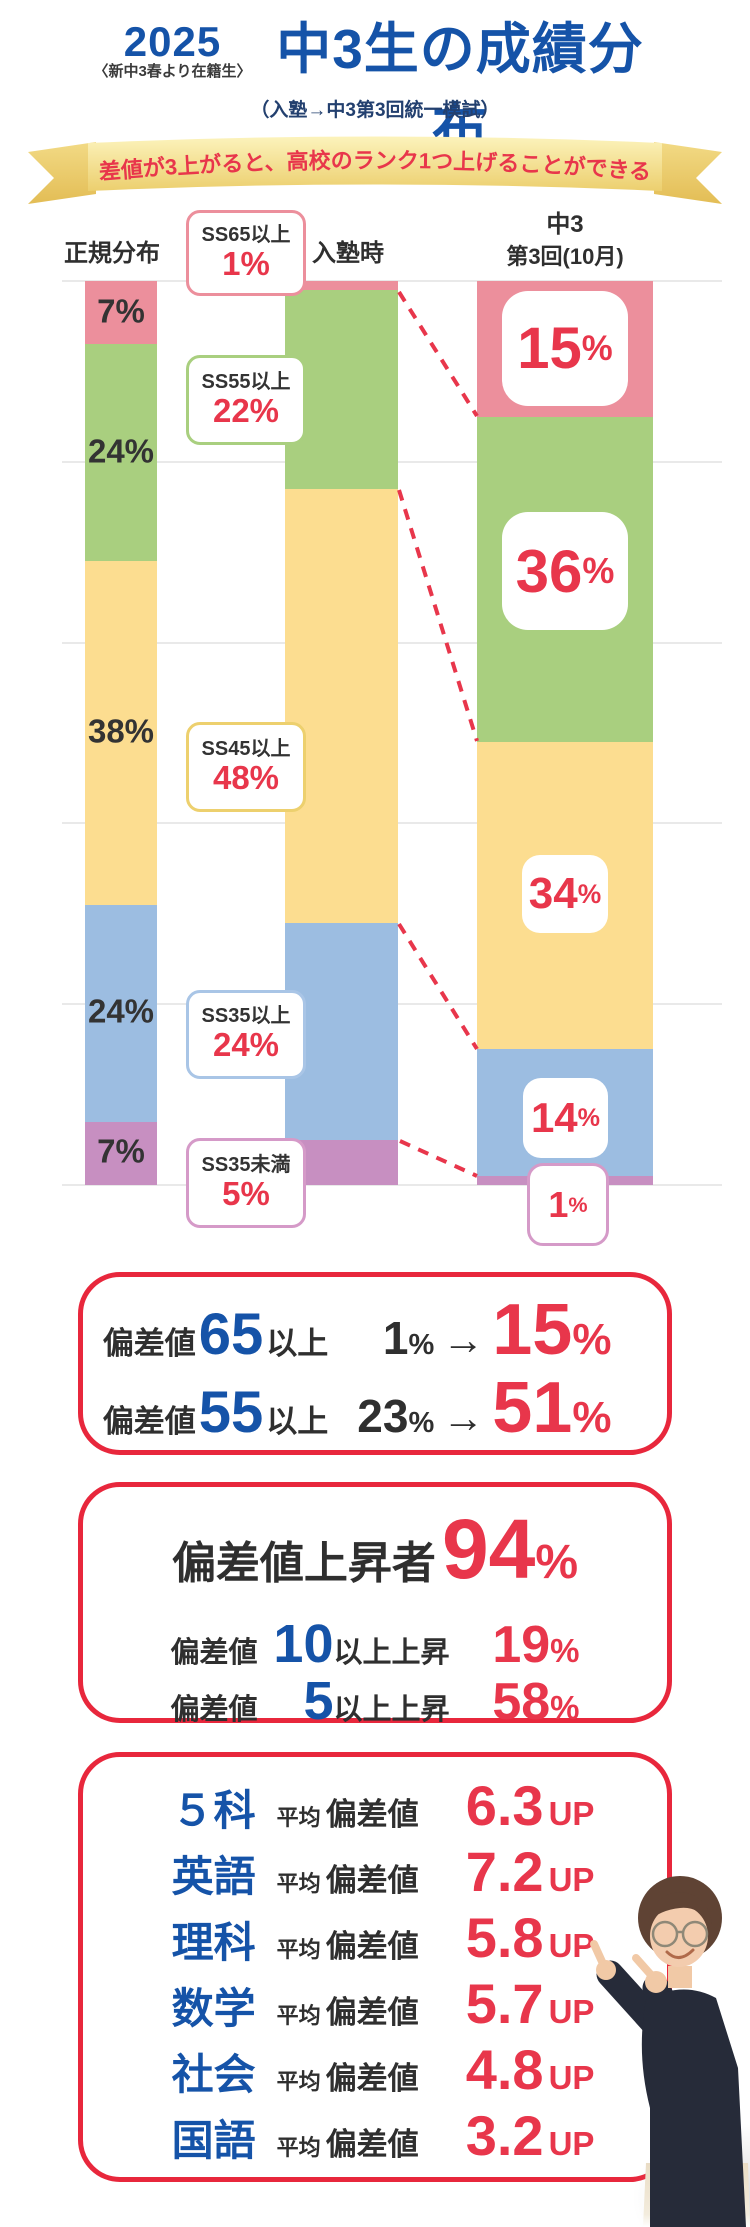 This screenshot has width=750, height=2227. Describe the element at coordinates (680, 1953) in the screenshot. I see `smile` at that location.